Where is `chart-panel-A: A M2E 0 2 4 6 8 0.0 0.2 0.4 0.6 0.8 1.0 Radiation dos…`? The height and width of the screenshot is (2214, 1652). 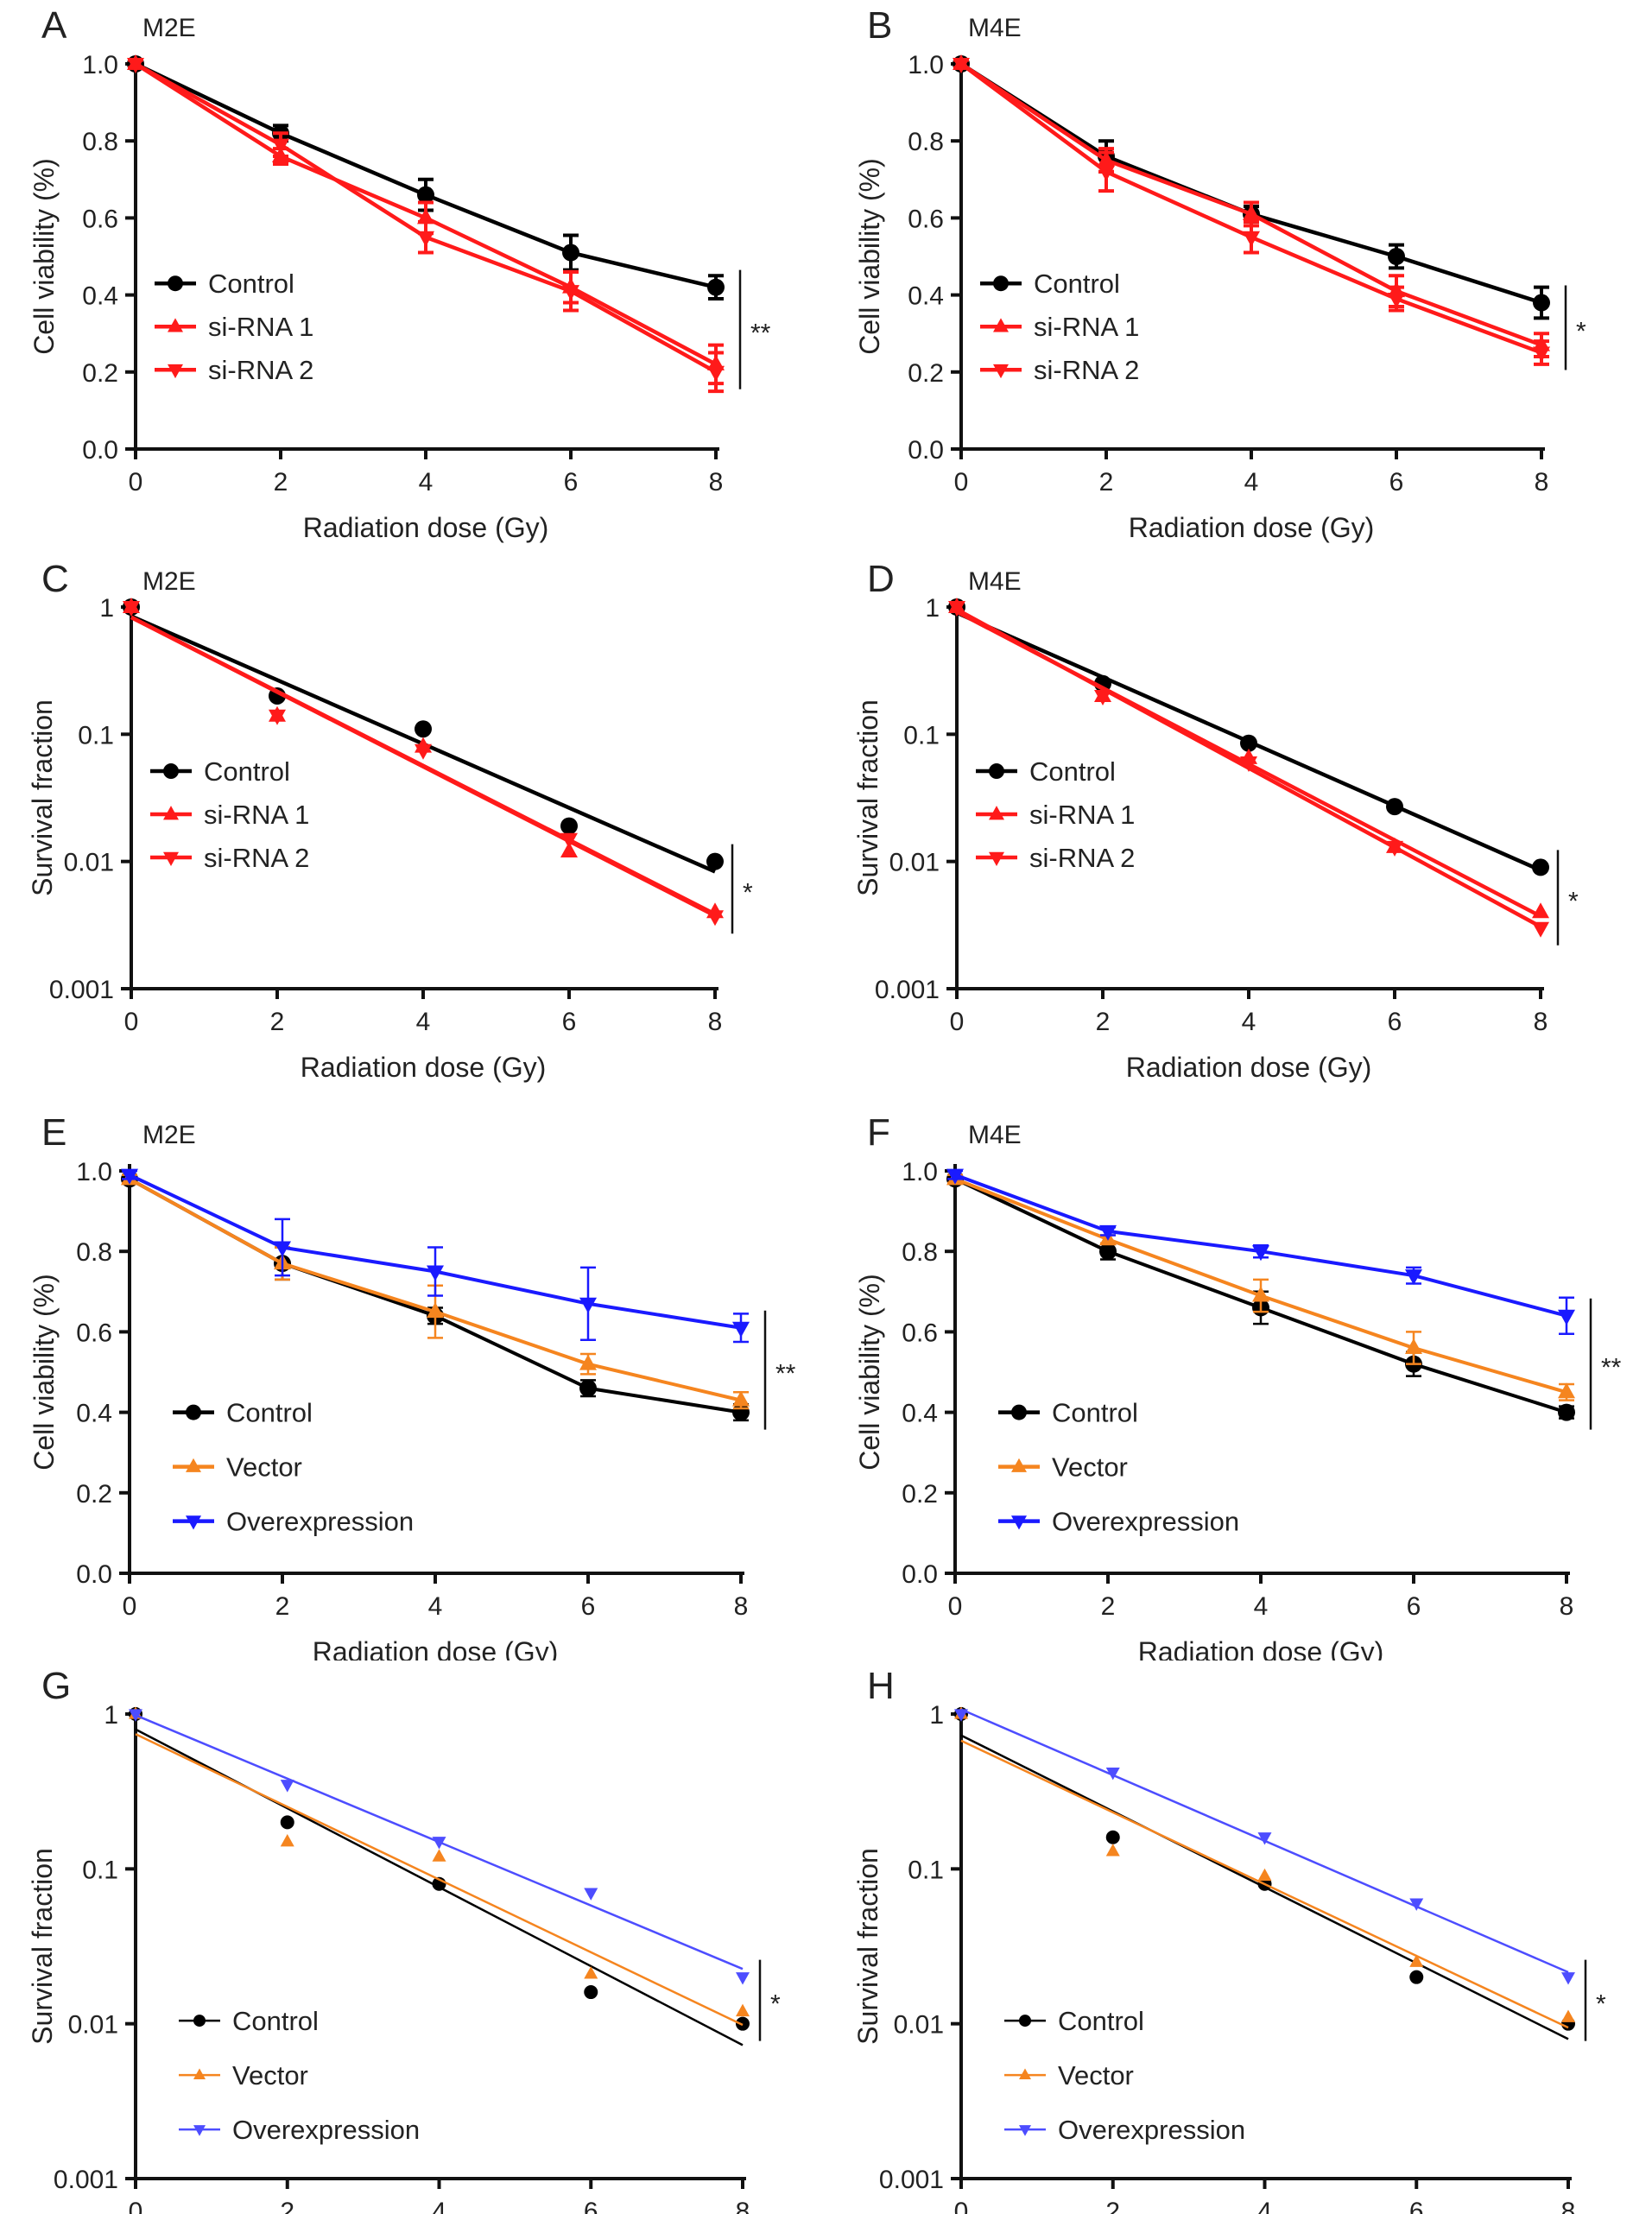
chart-panel-A: A M2E 0 2 4 6 8 0.0 0.2 0.4 0.6 0.8 1.0 Radiation dos… is located at coordinates (399, 273).